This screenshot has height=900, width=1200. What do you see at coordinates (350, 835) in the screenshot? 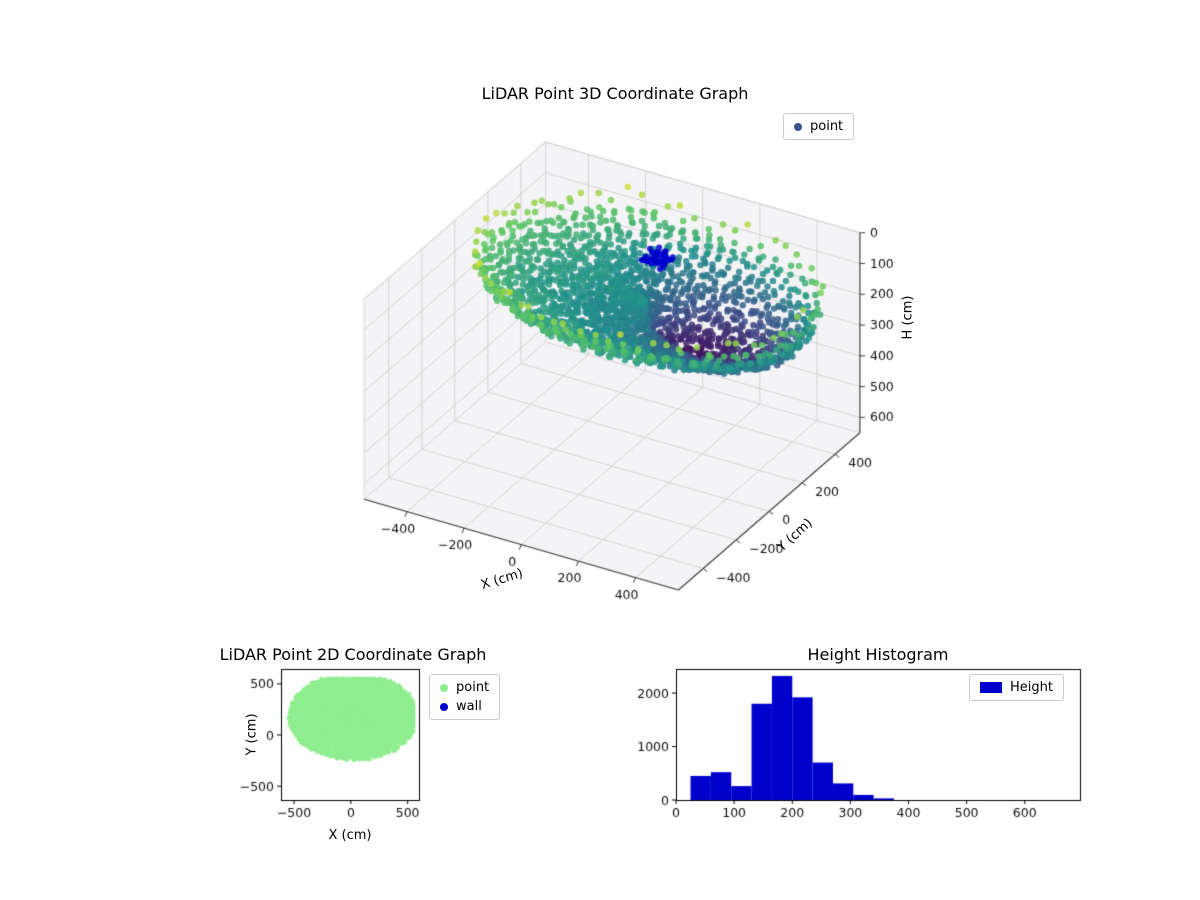
I see `axis-label-x-2d: X (cm)` at bounding box center [350, 835].